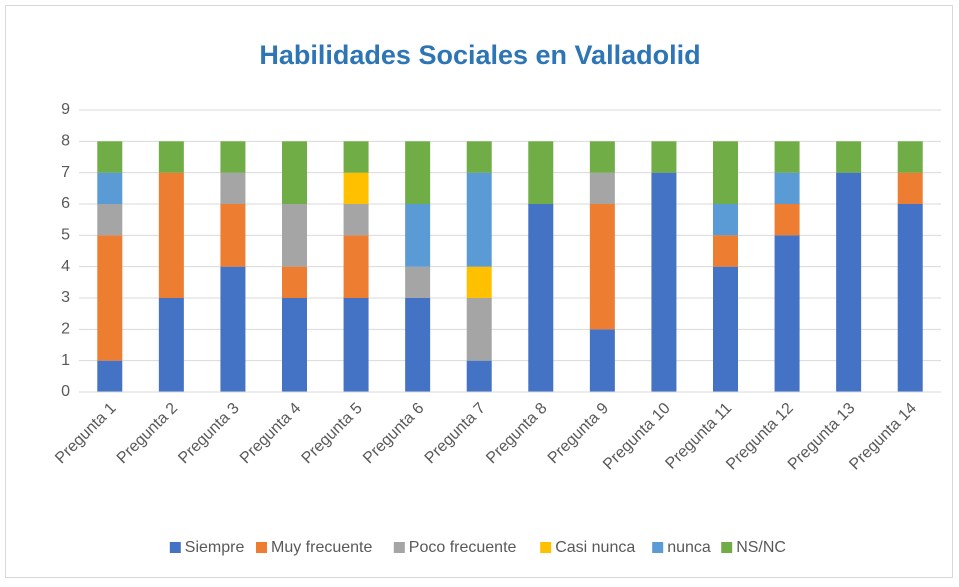  Describe the element at coordinates (65, 172) in the screenshot. I see `y-tick-label: 7` at that location.